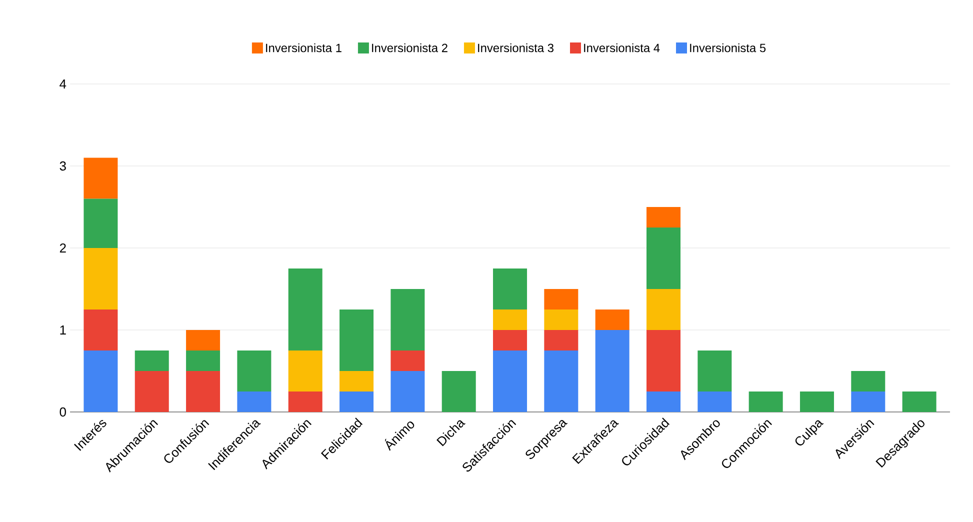  I want to click on y-tick-label: 2, so click(63, 248).